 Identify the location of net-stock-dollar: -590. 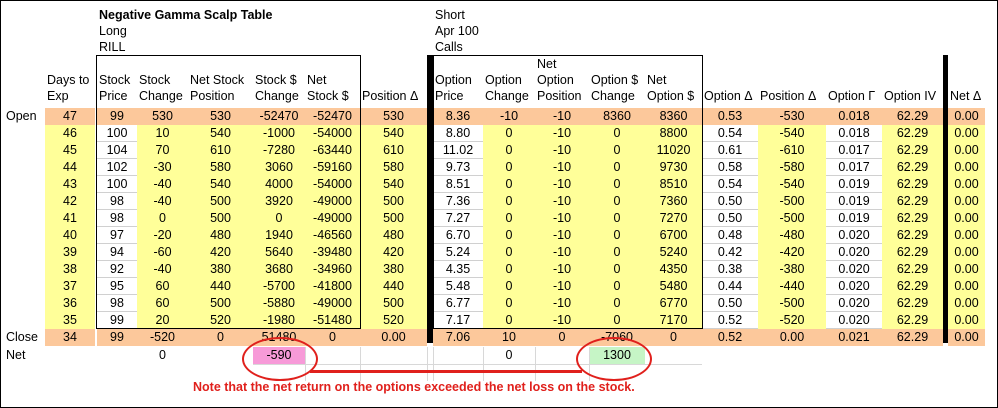
(279, 355).